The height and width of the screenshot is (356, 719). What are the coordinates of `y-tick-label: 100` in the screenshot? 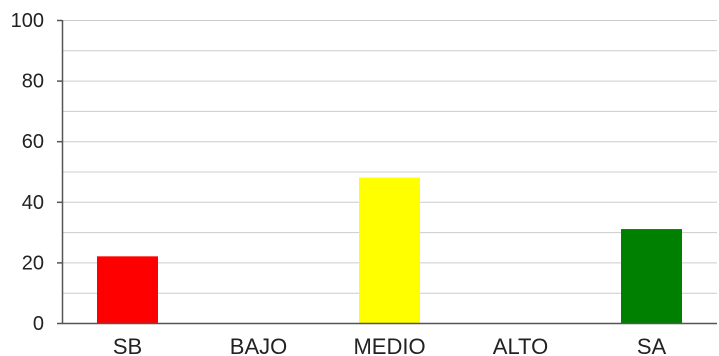 It's located at (27, 21).